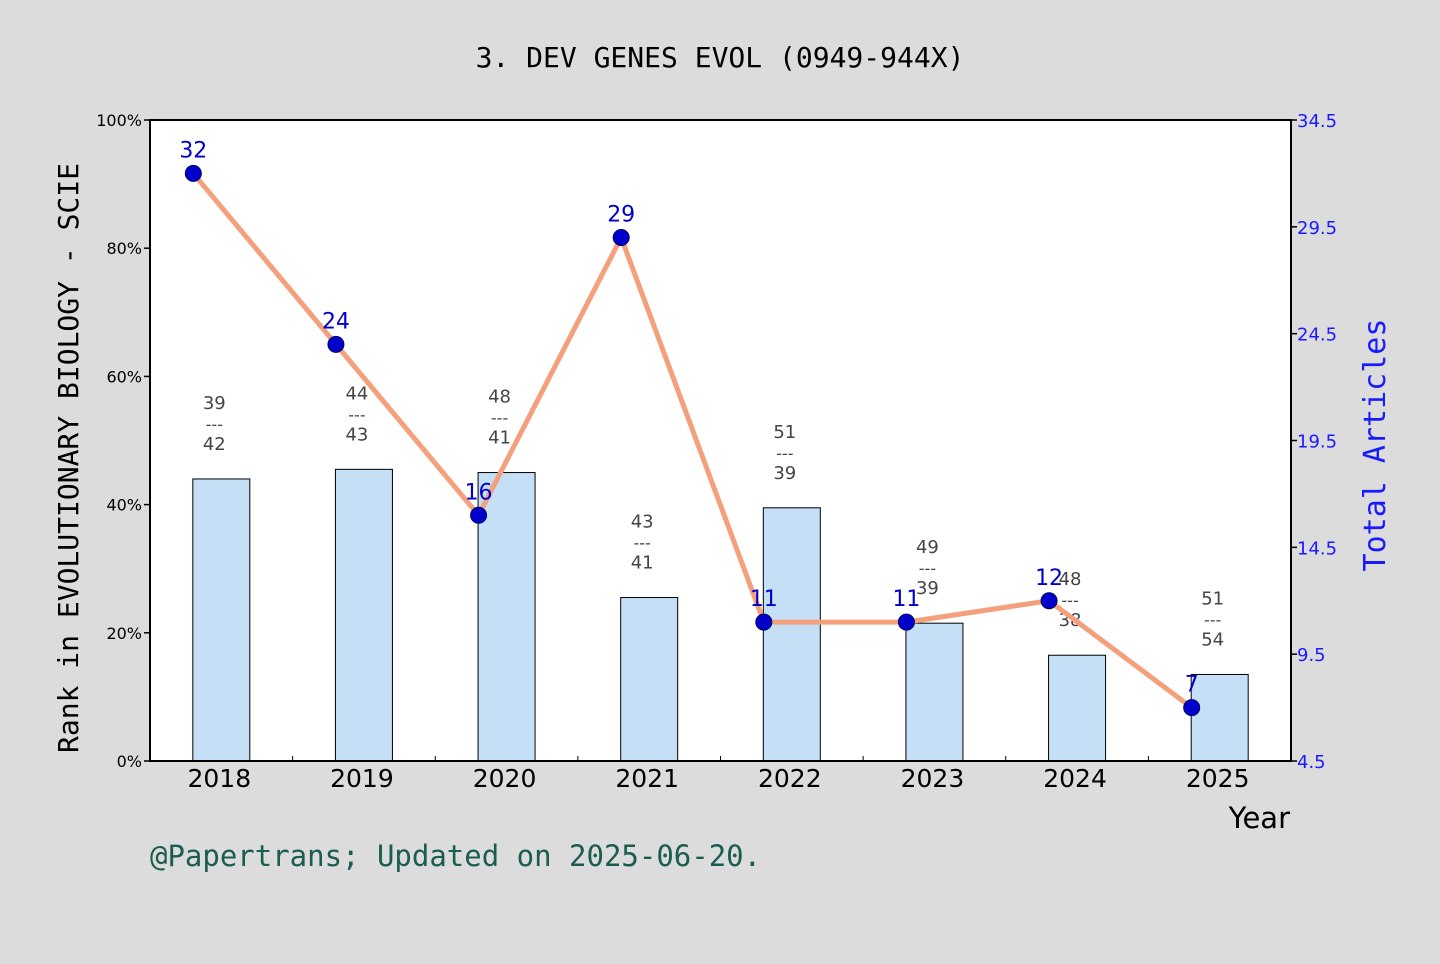 The width and height of the screenshot is (1440, 964). I want to click on y-right-tick-label-5: 29.5, so click(1317, 228).